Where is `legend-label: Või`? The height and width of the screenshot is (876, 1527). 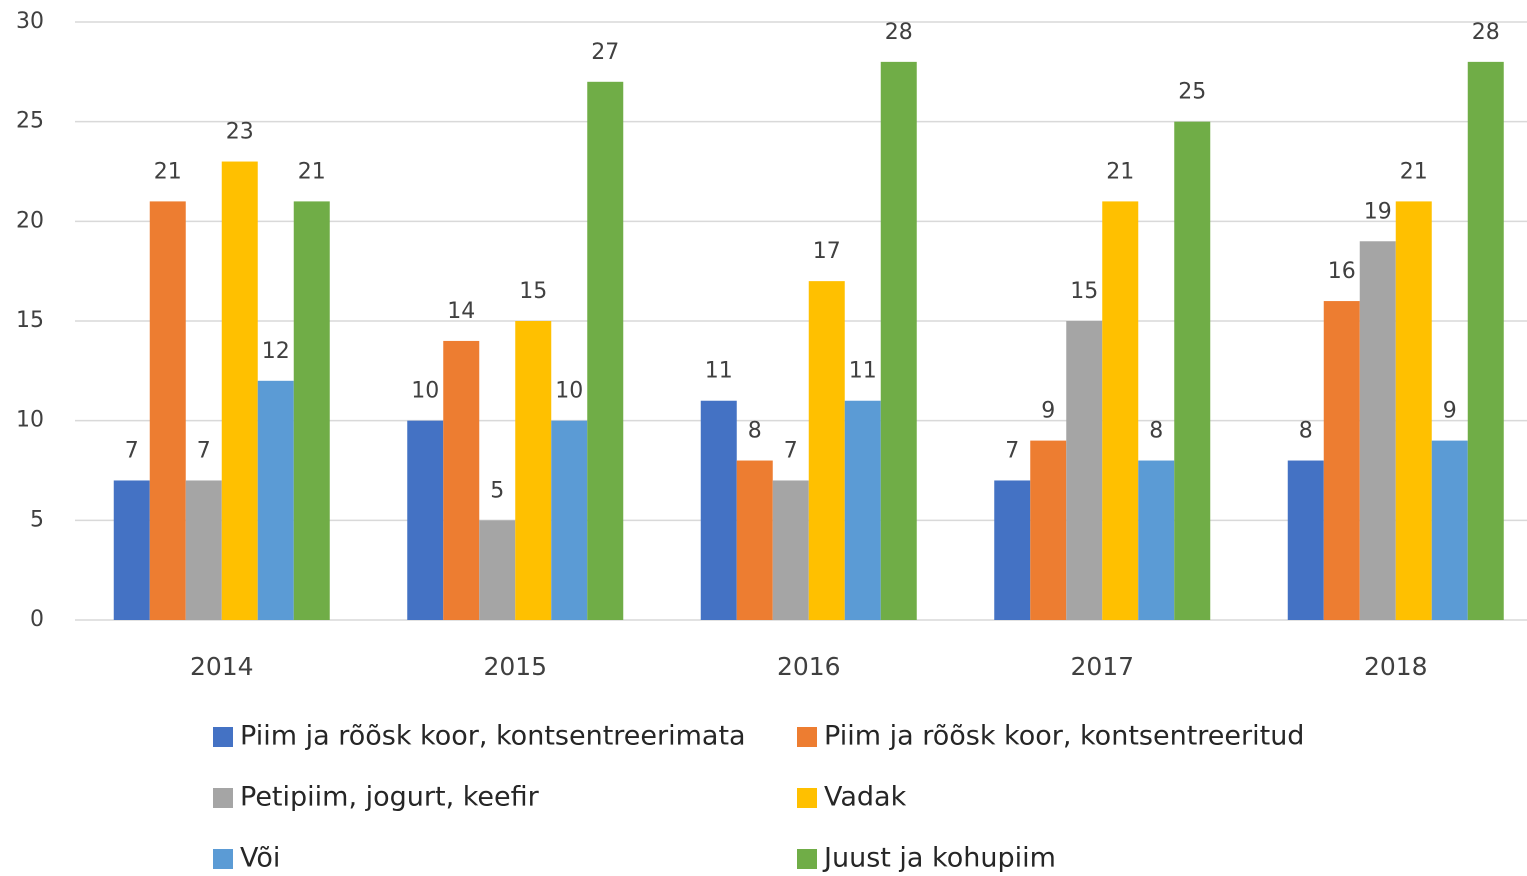 legend-label: Või is located at coordinates (260, 858).